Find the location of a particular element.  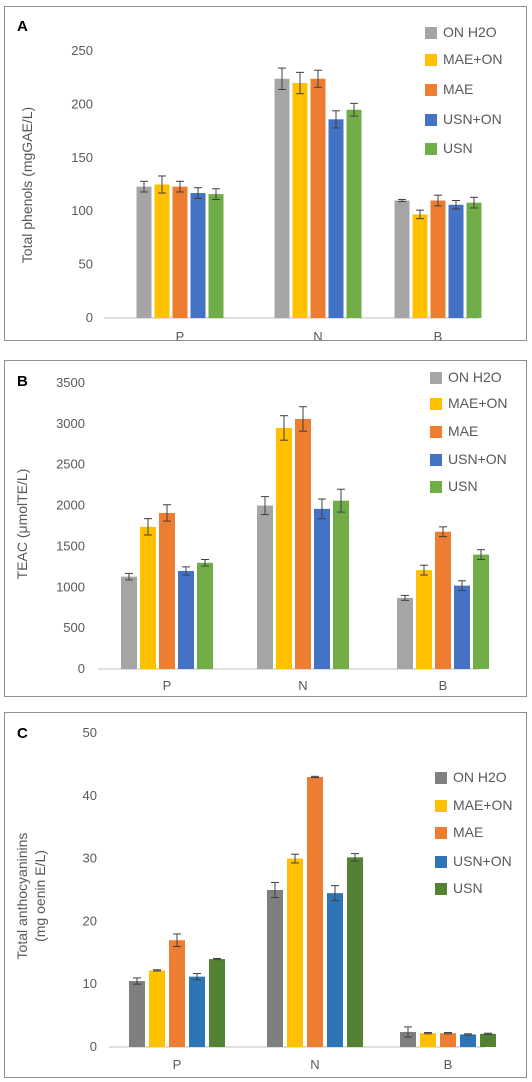

y-tick-label: 500 is located at coordinates (74, 627).